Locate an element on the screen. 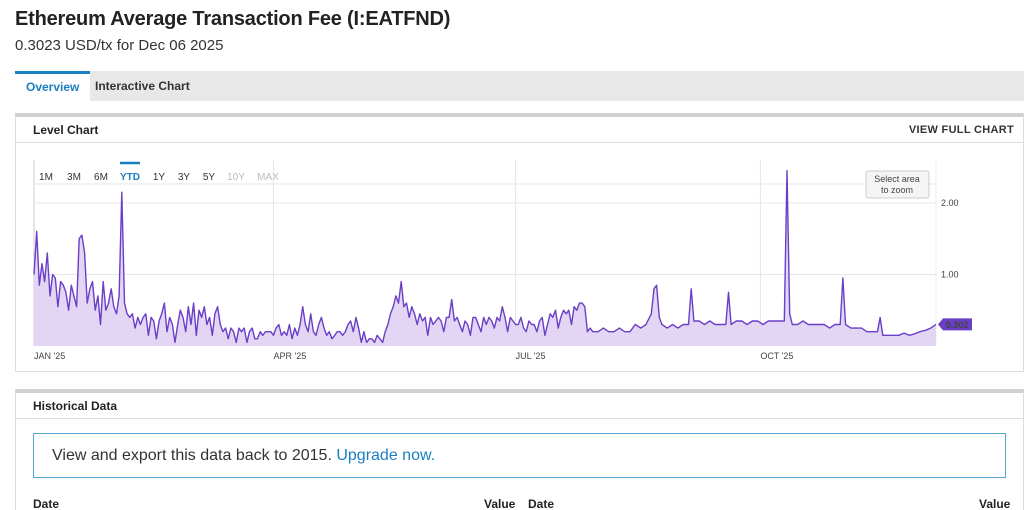  upgrade-link: Upgrade now. is located at coordinates (386, 455).